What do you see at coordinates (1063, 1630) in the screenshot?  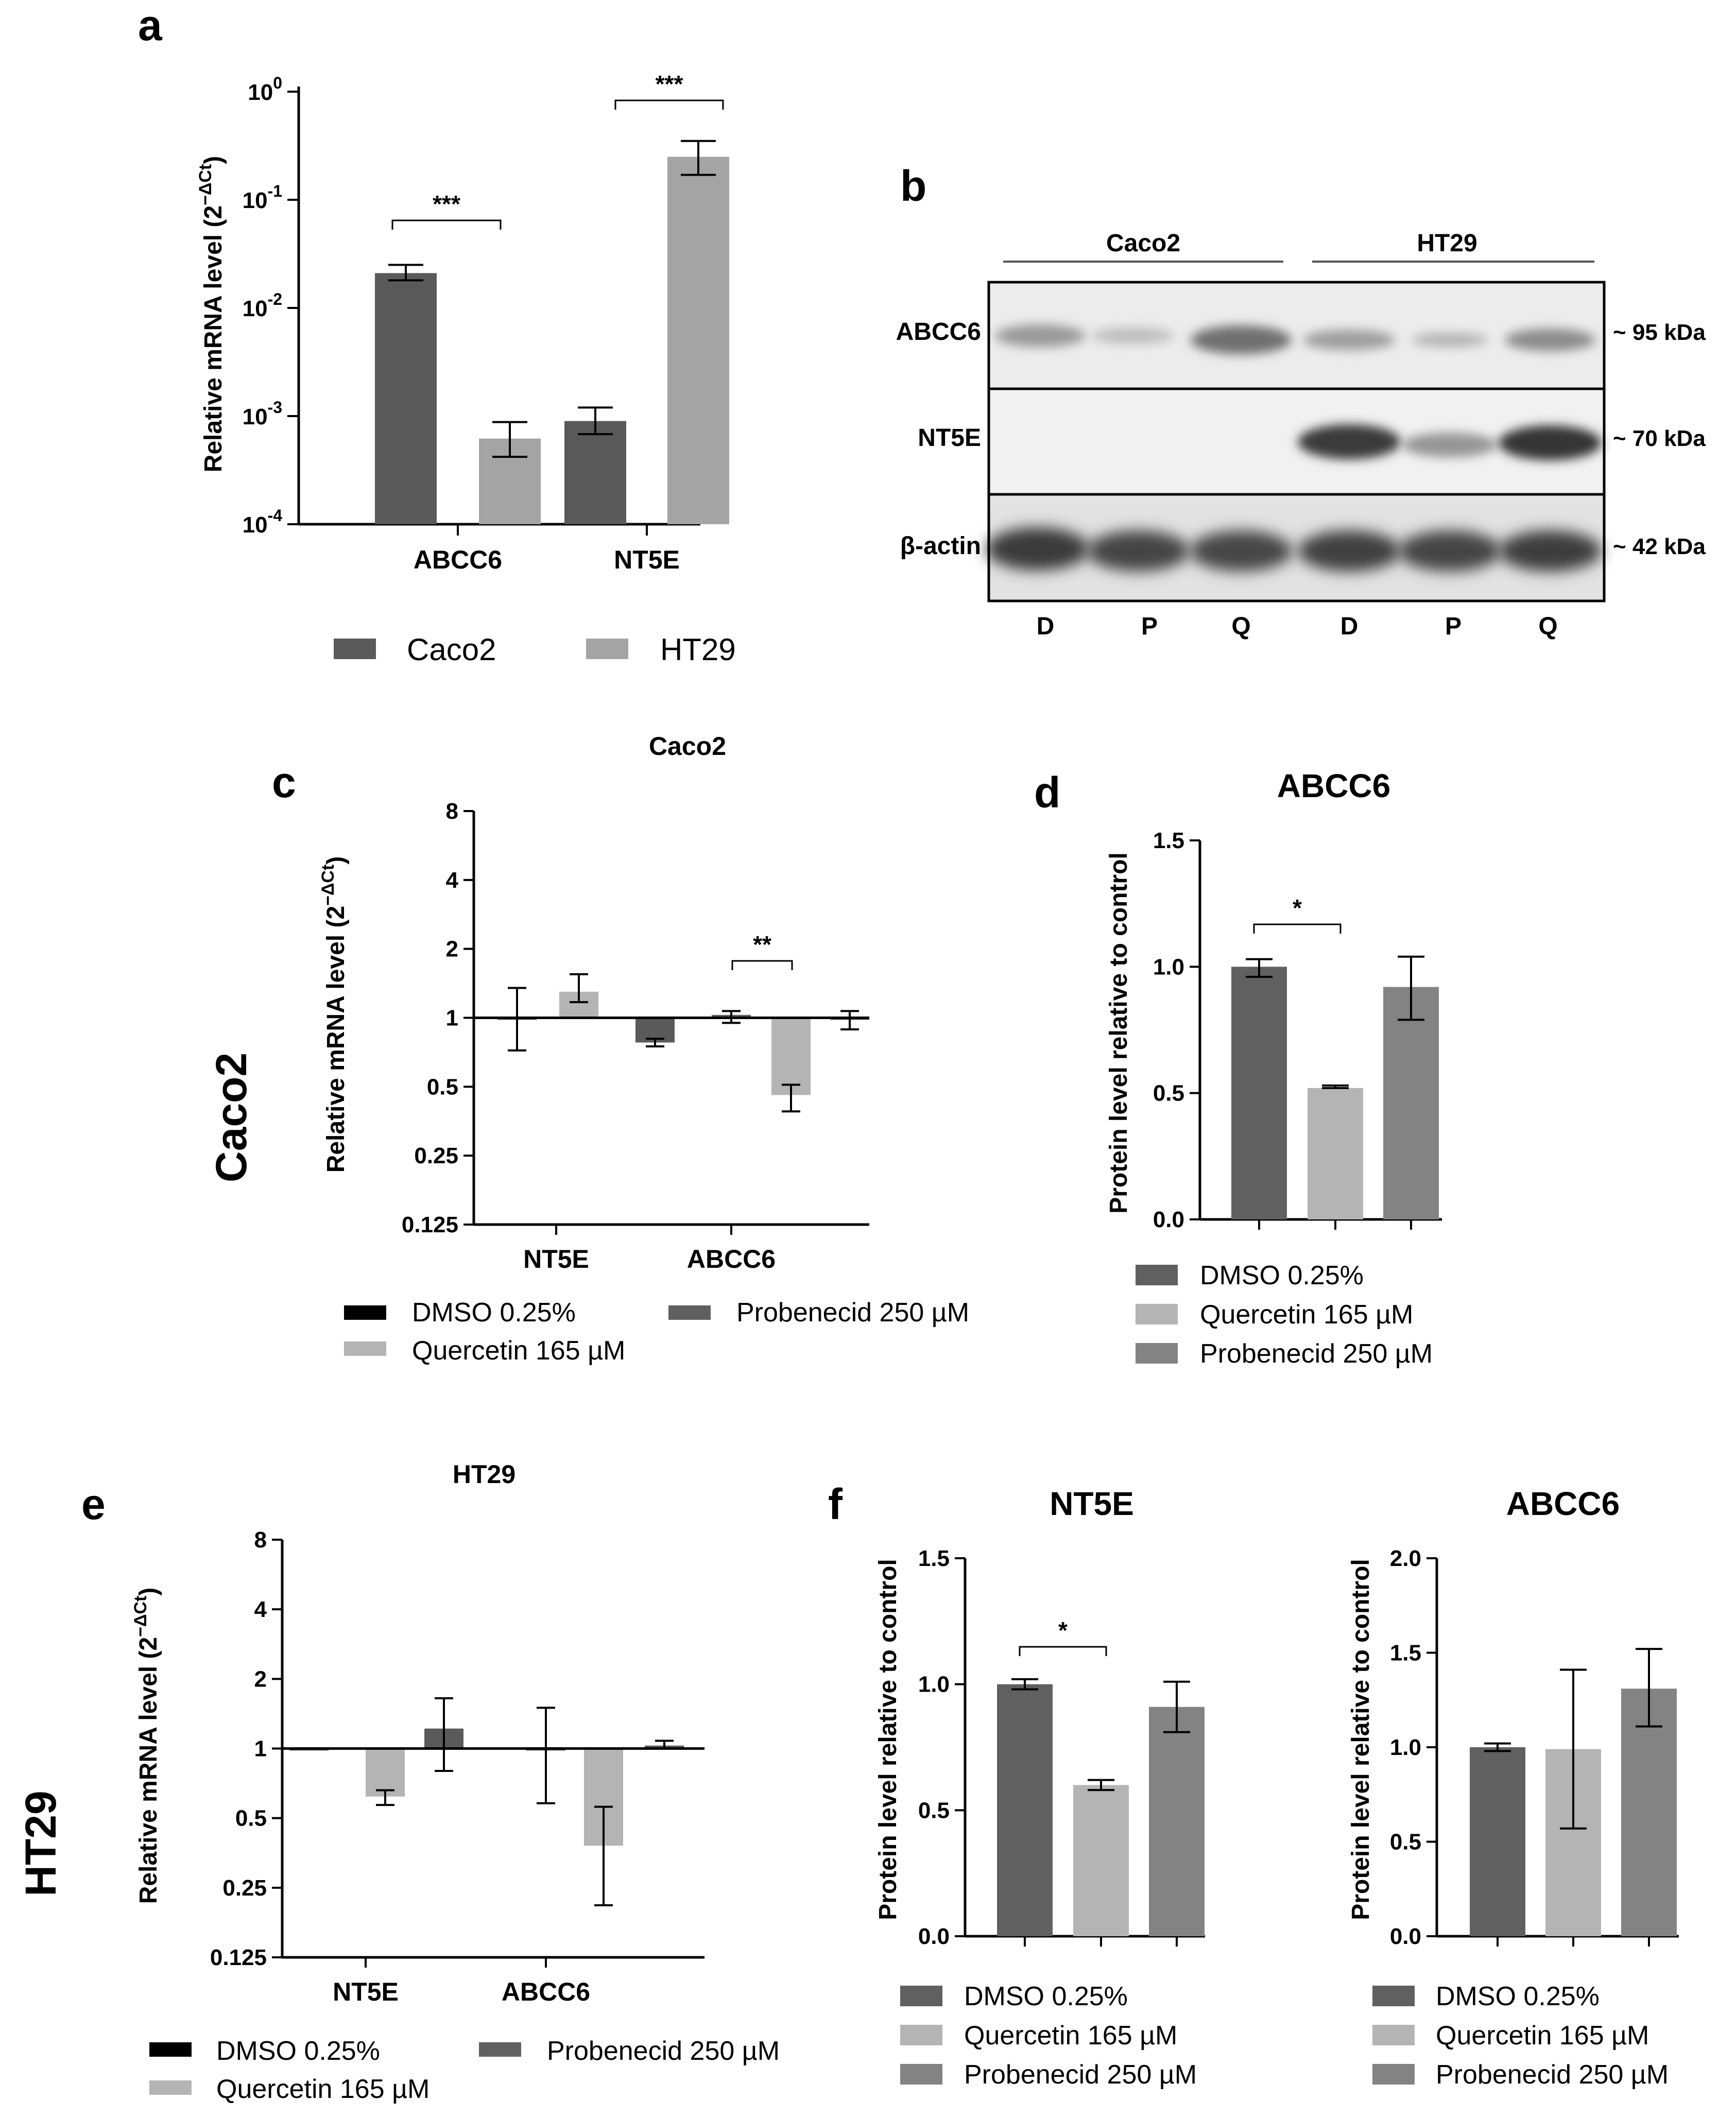 I see `significance-label: *` at bounding box center [1063, 1630].